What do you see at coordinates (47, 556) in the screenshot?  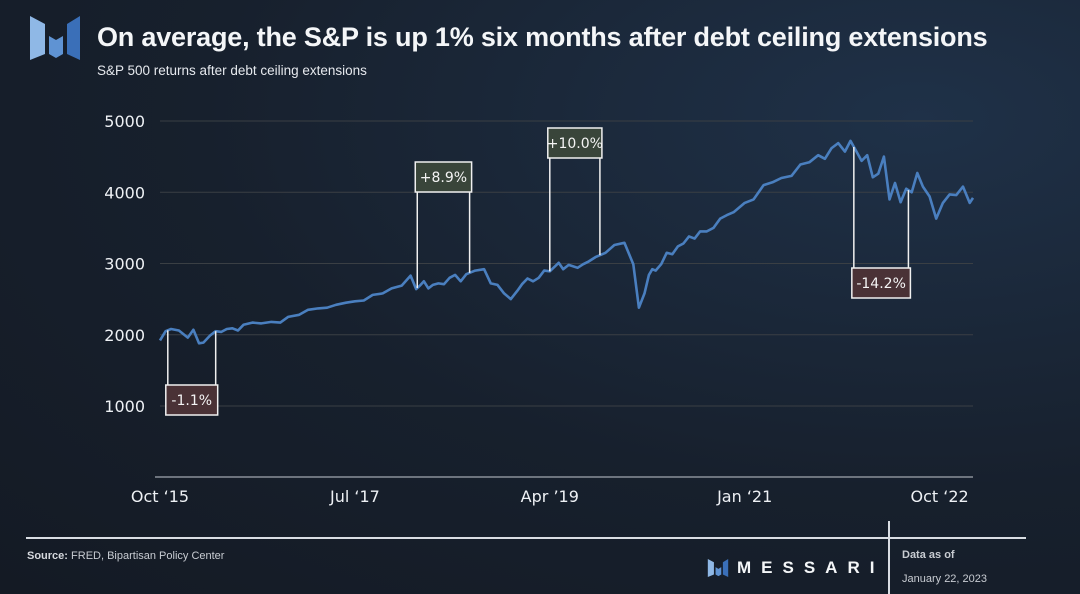 I see `source-label: Source:` at bounding box center [47, 556].